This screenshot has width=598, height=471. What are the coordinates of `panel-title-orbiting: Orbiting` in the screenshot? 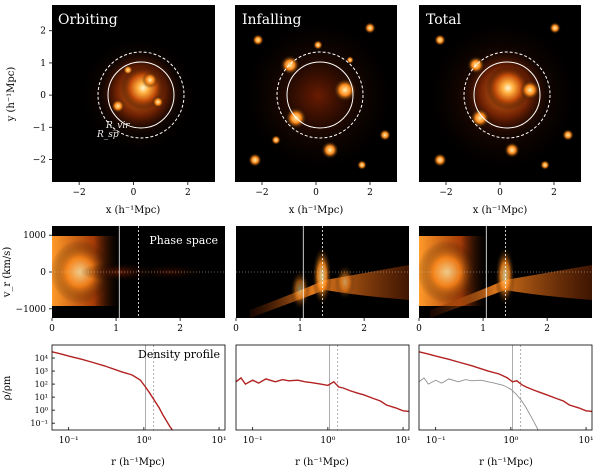 It's located at (88, 20).